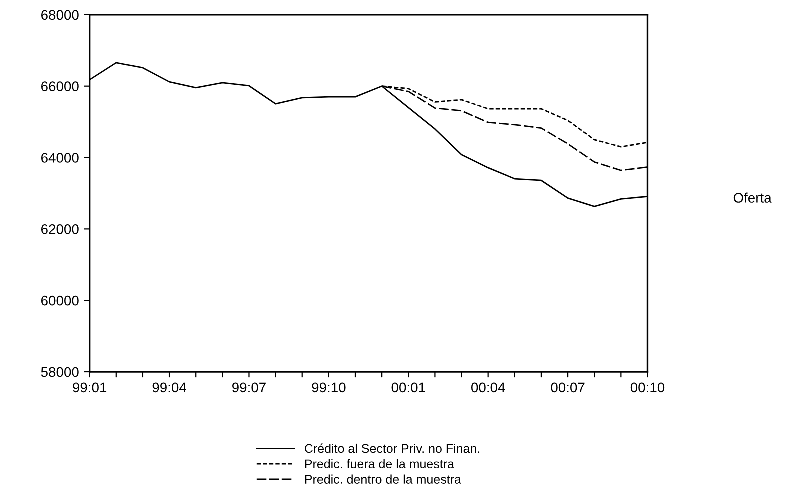 The image size is (788, 498). I want to click on x-tick-label: 99:07, so click(249, 387).